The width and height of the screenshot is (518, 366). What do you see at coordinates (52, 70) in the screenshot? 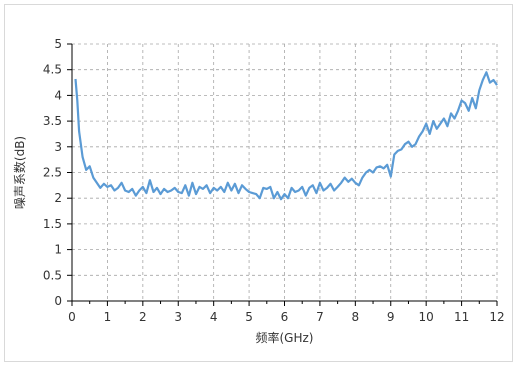
I see `y-tick-label: 4.5` at bounding box center [52, 70].